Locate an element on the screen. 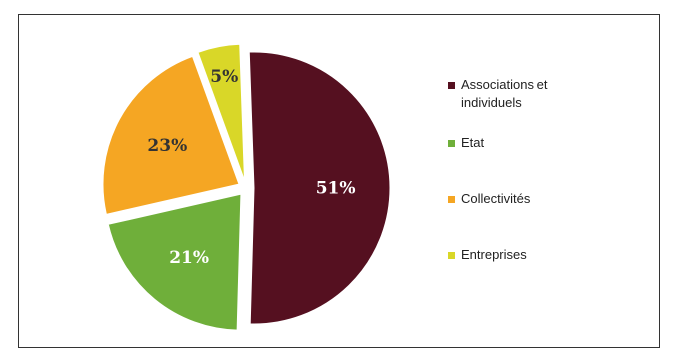 This screenshot has height=352, width=680. legend-swatch-collectivites is located at coordinates (451, 199).